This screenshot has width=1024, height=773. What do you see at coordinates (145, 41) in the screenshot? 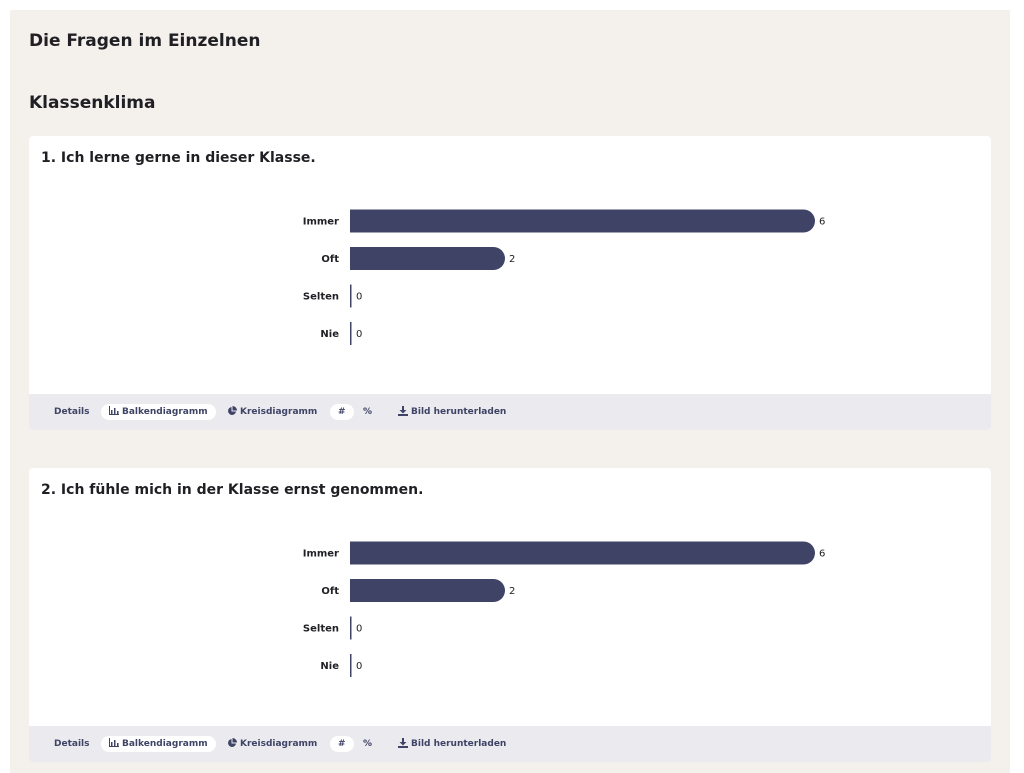
I see `page-title: Die Fragen im Einzelnen` at bounding box center [145, 41].